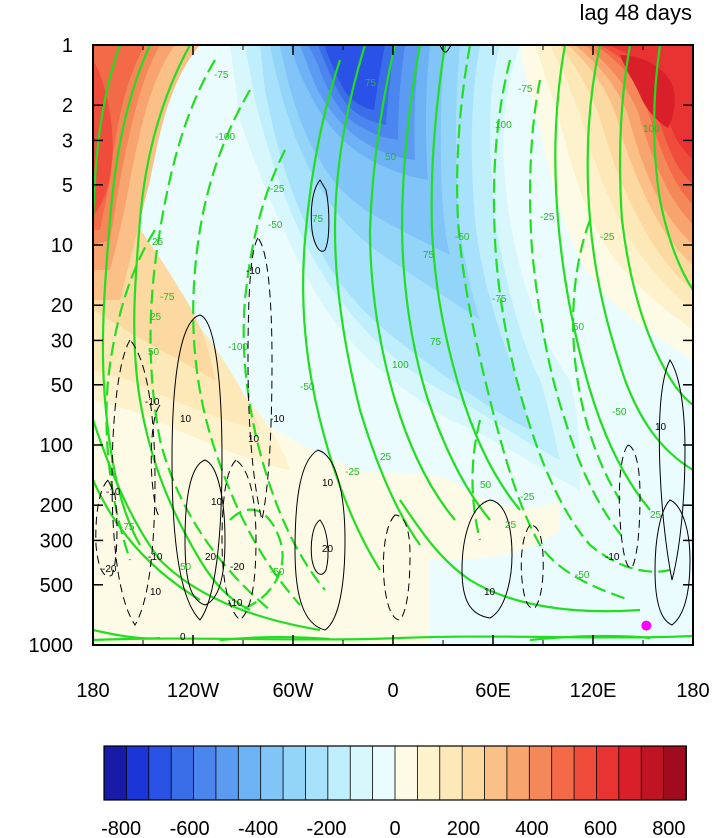  What do you see at coordinates (67, 141) in the screenshot?
I see `y-tick-label: 3` at bounding box center [67, 141].